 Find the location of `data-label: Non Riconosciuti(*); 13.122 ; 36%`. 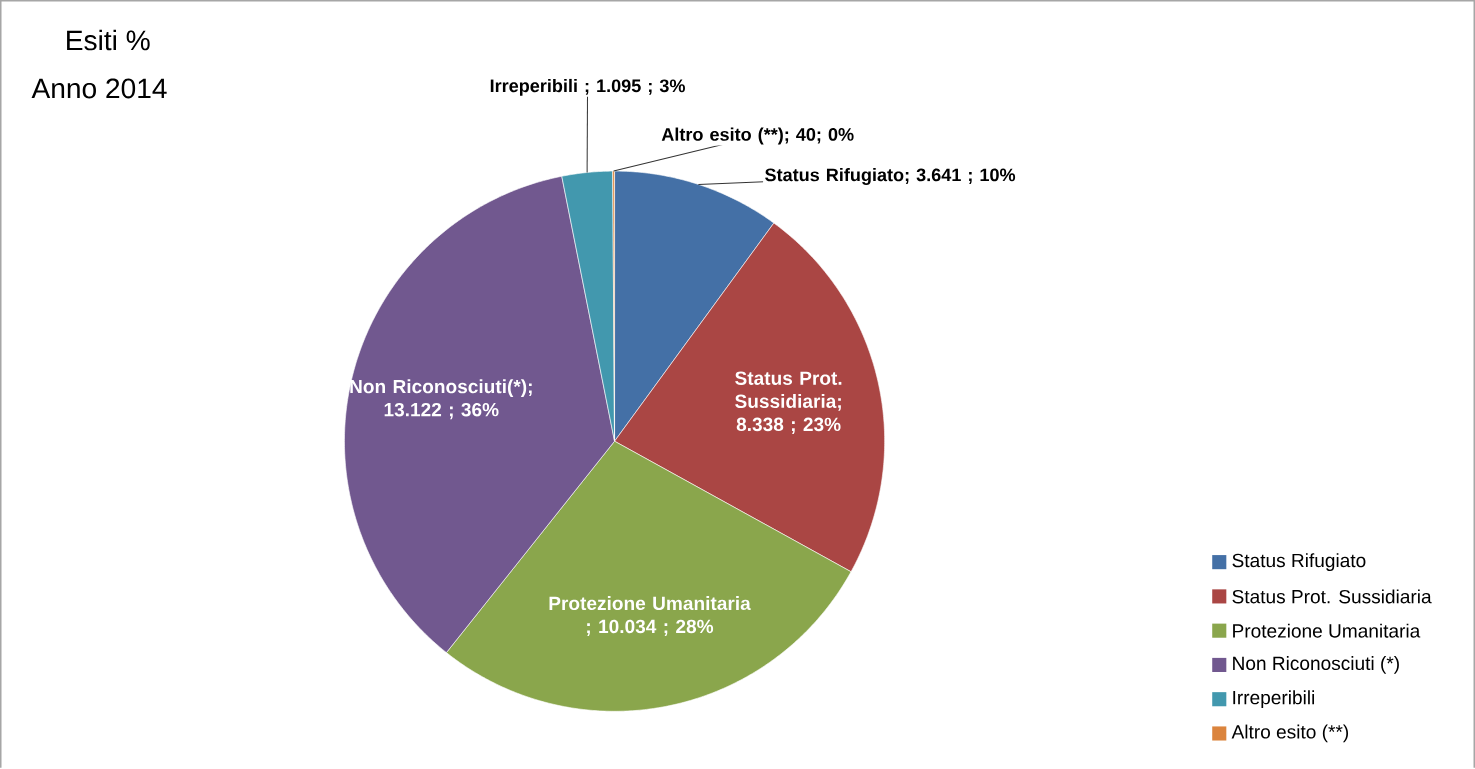

data-label: Non Riconosciuti(*); 13.122 ; 36% is located at coordinates (441, 399).